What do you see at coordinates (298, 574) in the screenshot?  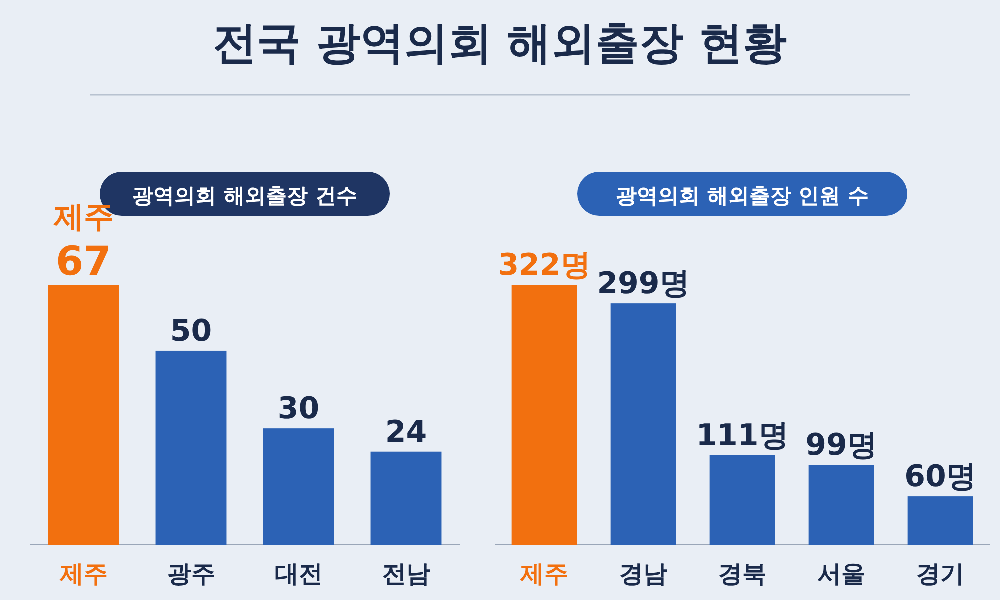 I see `x-tick-label: 대전` at bounding box center [298, 574].